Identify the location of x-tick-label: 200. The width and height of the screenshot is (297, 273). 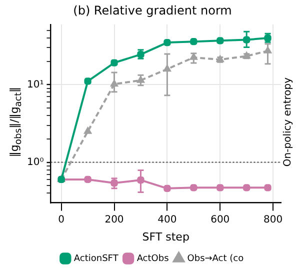
(114, 220).